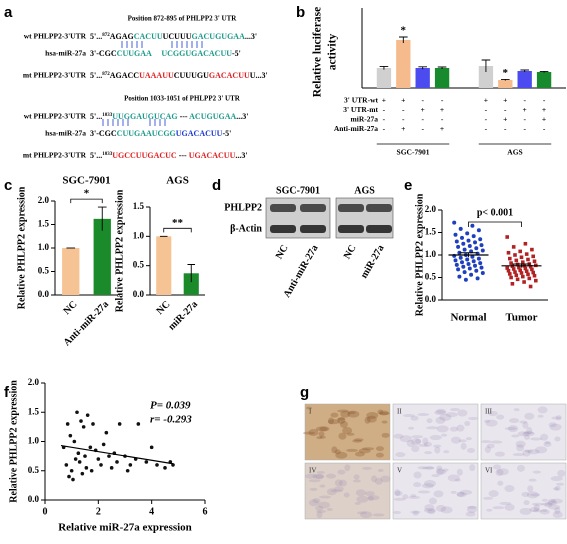  Describe the element at coordinates (399, 471) in the screenshot. I see `ihc-label: V` at that location.